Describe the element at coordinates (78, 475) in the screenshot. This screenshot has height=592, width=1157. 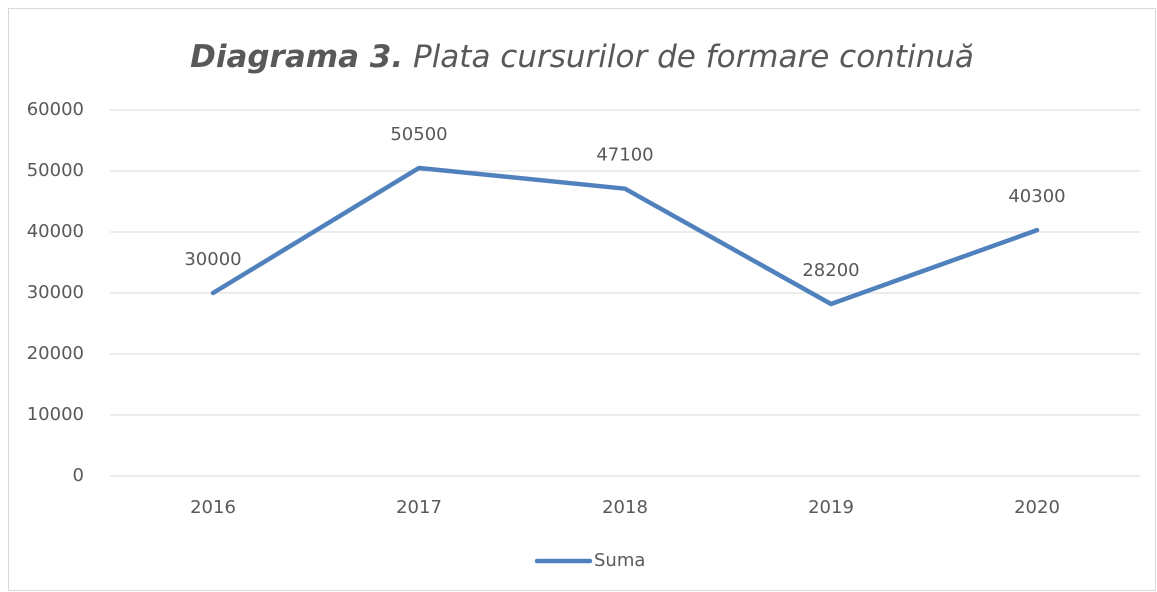
I see `y-tick-label: 0` at that location.